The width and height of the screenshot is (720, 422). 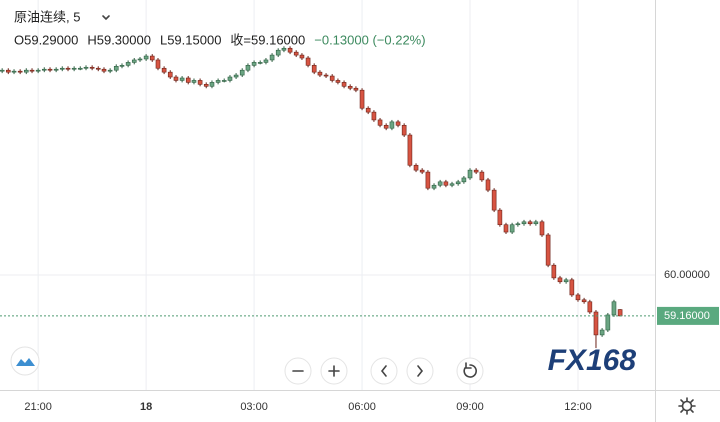 What do you see at coordinates (470, 407) in the screenshot?
I see `x-tick-label: 09:00` at bounding box center [470, 407].